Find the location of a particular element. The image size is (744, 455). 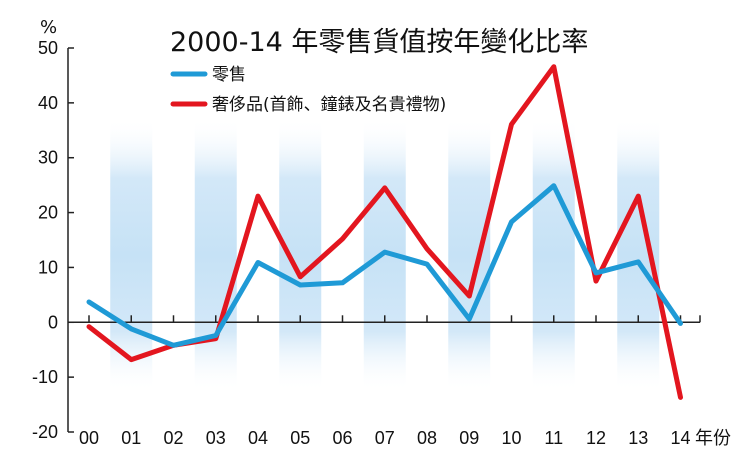

x-tick-label-02: 02 is located at coordinates (173, 438).